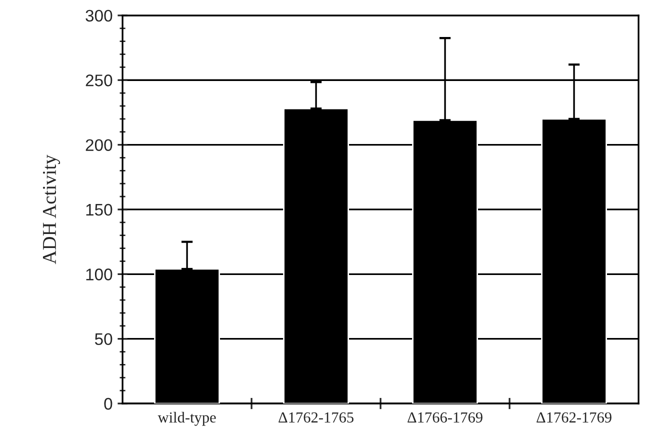 The image size is (645, 441). What do you see at coordinates (108, 404) in the screenshot?
I see `y-tick-label: 0` at bounding box center [108, 404].